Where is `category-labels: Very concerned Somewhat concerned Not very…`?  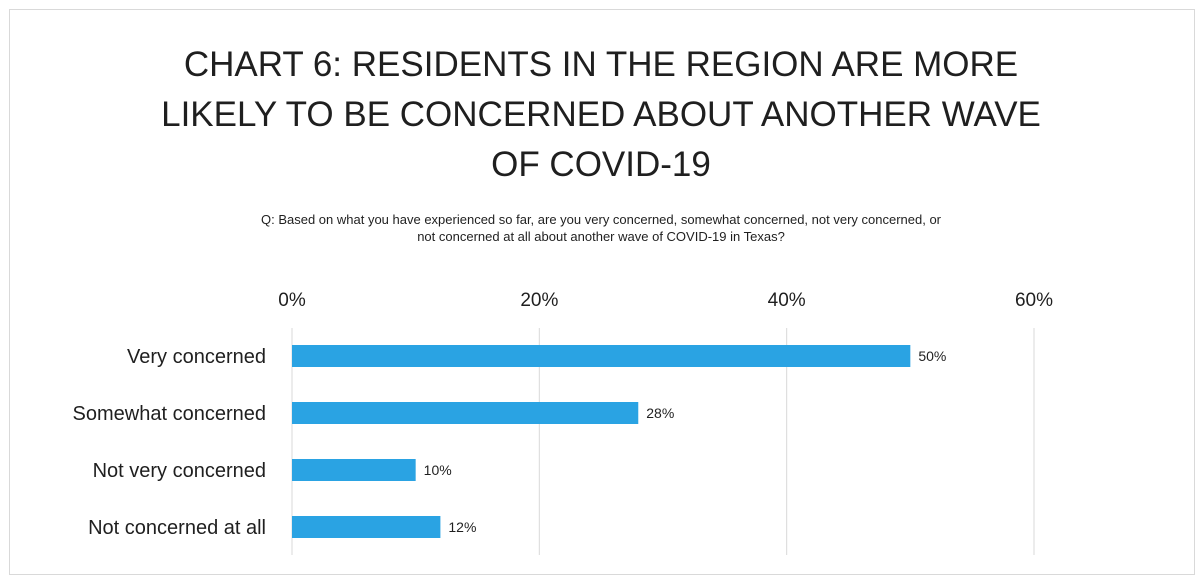 category-labels: Very concerned Somewhat concerned Not very… is located at coordinates (169, 442).